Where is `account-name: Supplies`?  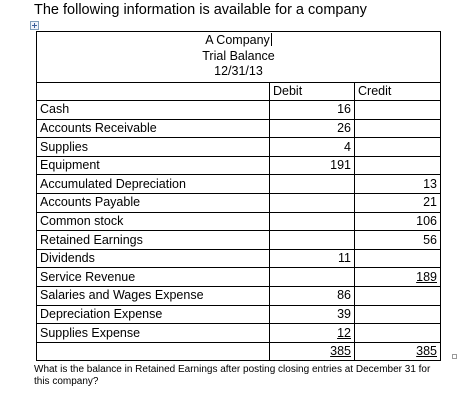
account-name: Supplies is located at coordinates (153, 147).